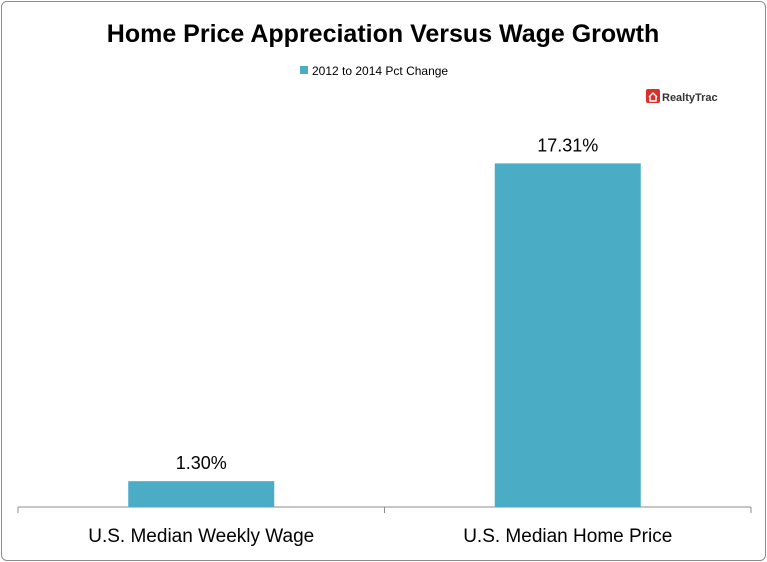 The image size is (767, 562). Describe the element at coordinates (201, 463) in the screenshot. I see `data-label-1: 1.30%` at that location.